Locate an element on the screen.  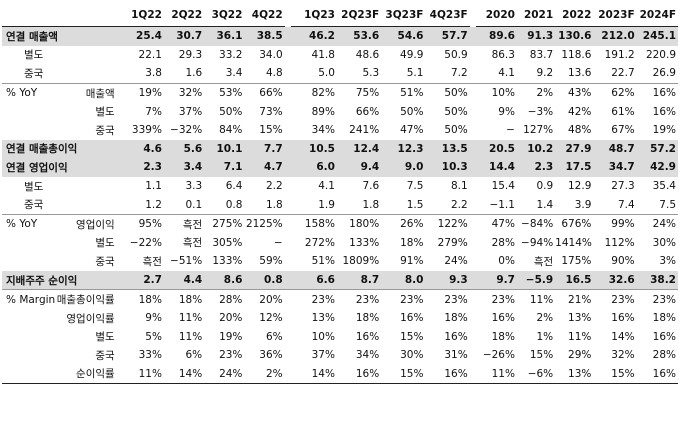
value-cell: 47% is located at coordinates (496, 223).